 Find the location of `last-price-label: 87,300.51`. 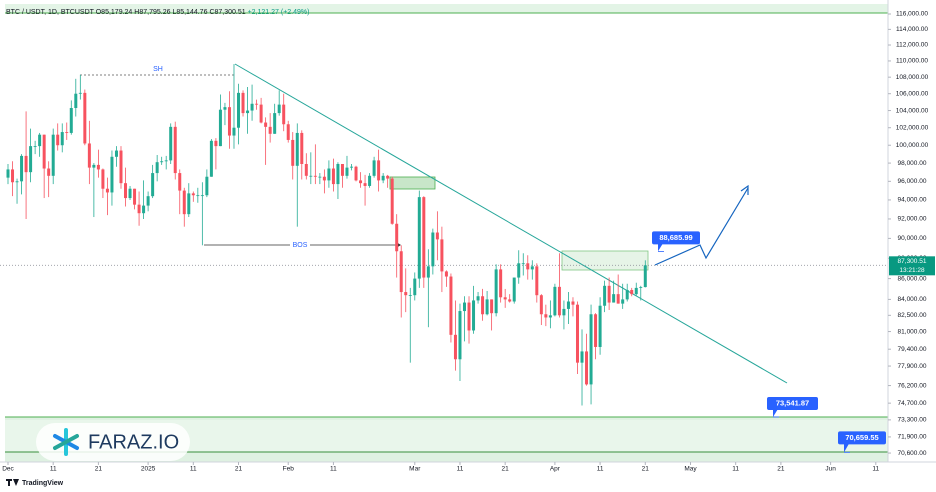

last-price-label: 87,300.51 is located at coordinates (912, 261).